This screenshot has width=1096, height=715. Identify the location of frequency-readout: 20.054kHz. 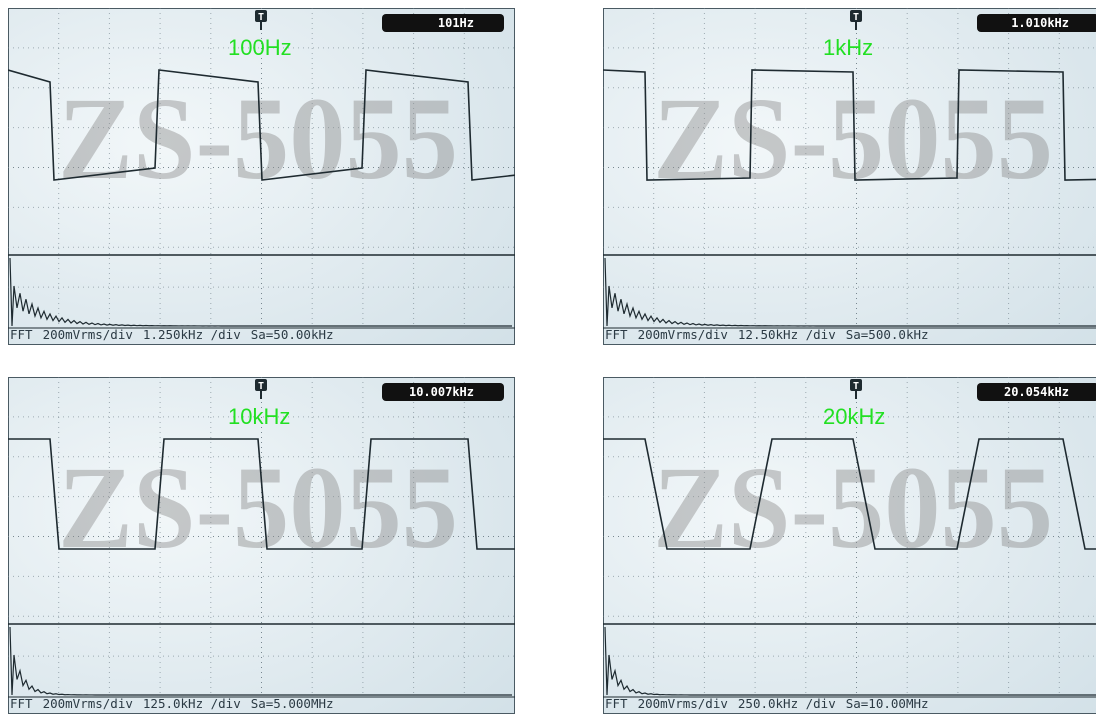
(1036, 392).